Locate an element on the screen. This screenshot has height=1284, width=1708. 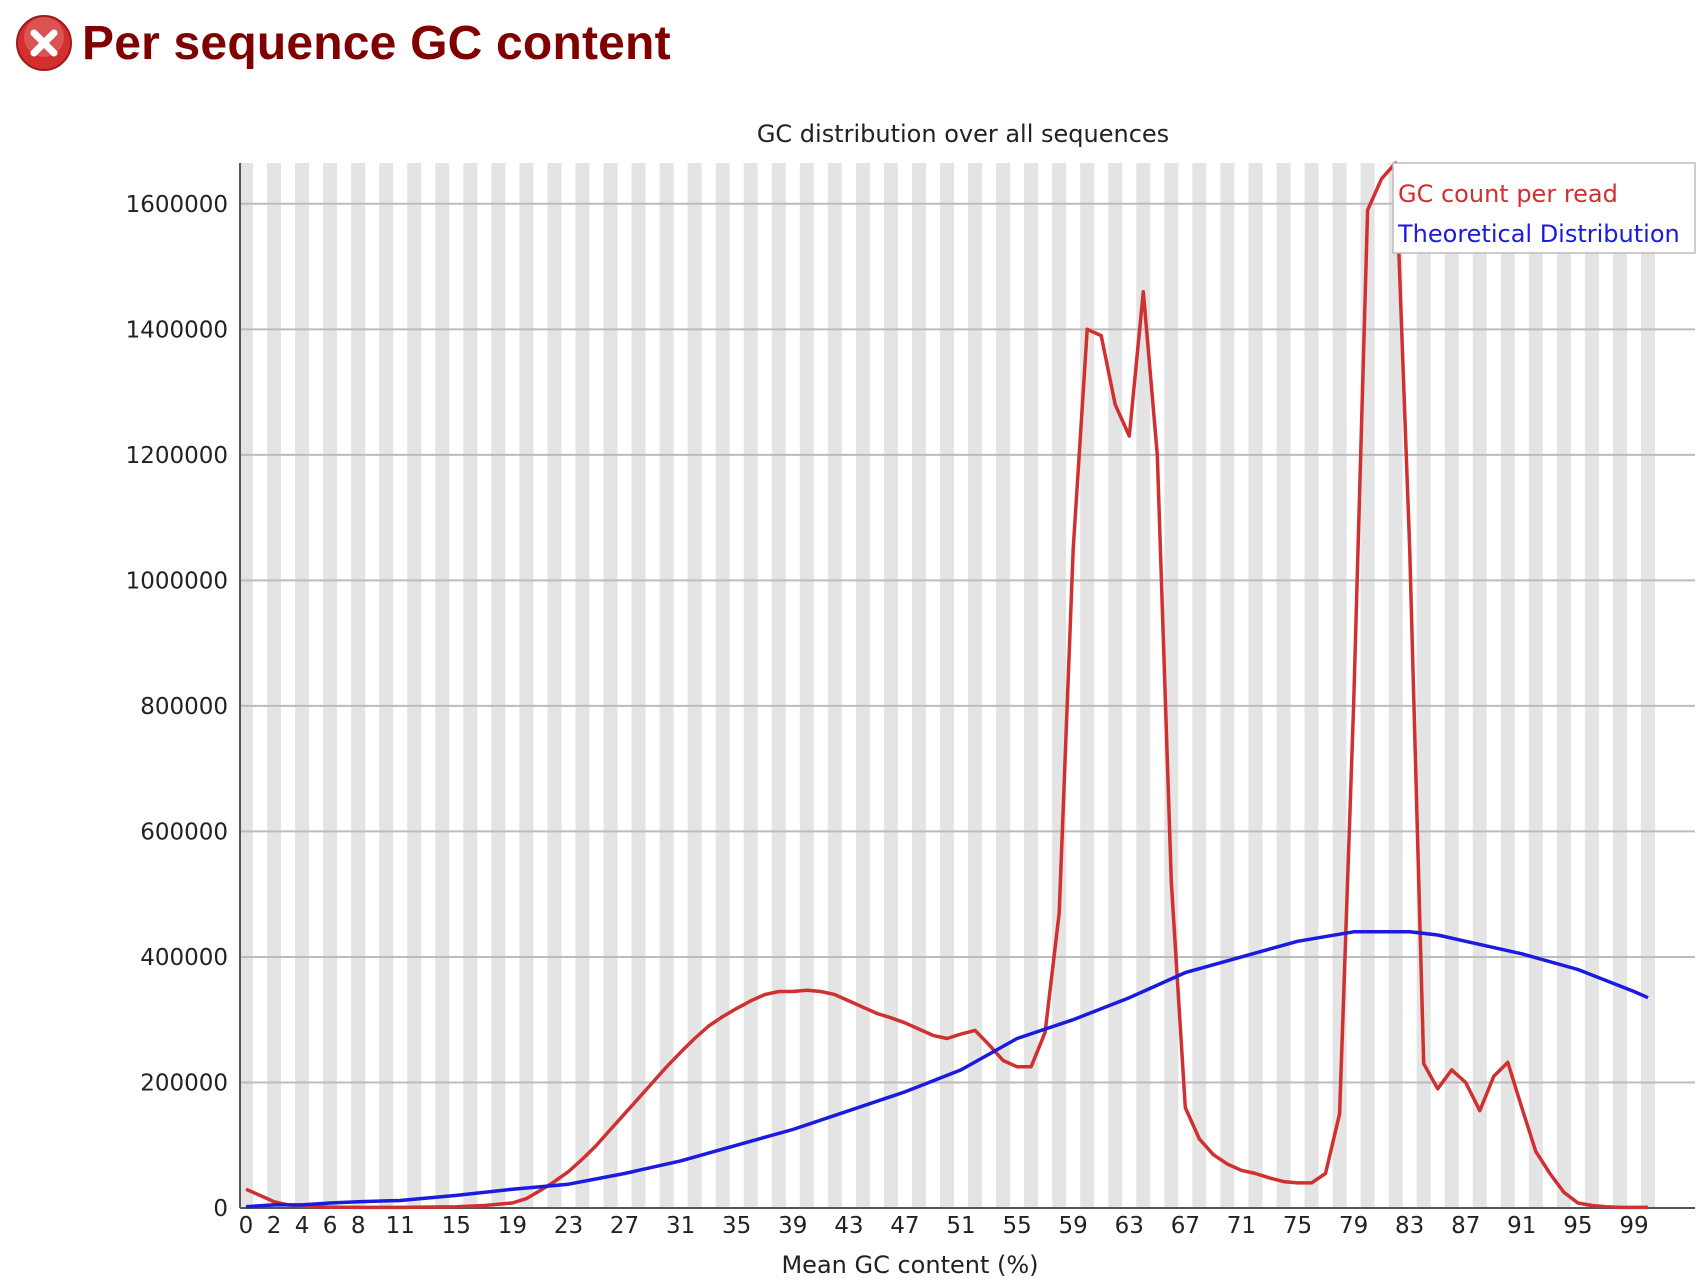
x-tick-label: 99 is located at coordinates (1633, 1226).